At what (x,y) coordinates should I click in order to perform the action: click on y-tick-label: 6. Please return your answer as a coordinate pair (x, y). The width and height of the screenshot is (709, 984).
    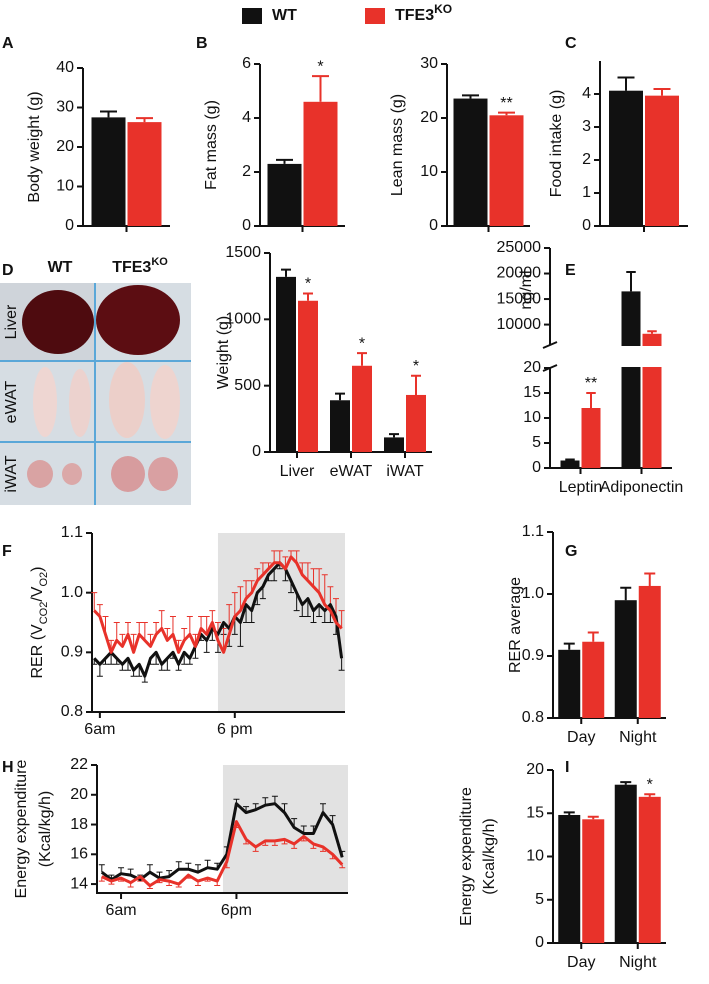
    Looking at the image, I should click on (246, 63).